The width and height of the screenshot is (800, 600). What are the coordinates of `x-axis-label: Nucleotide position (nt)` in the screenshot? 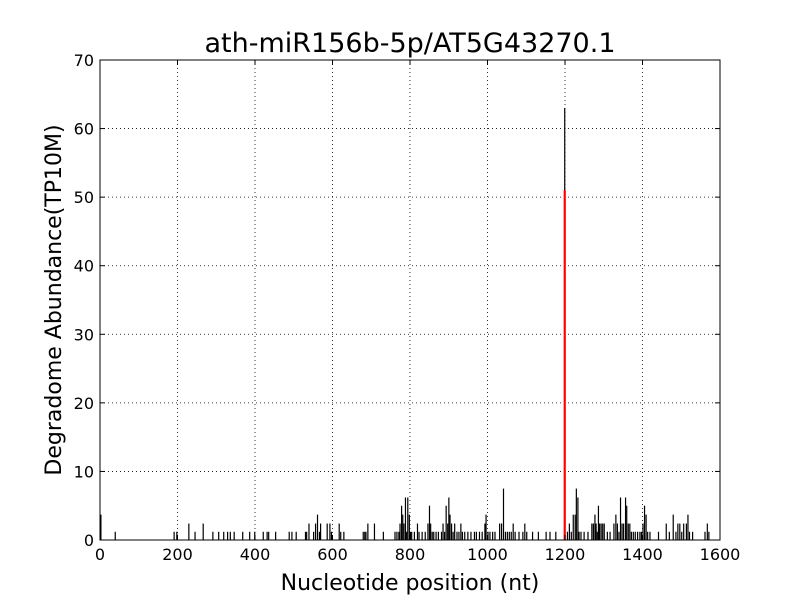 It's located at (410, 583).